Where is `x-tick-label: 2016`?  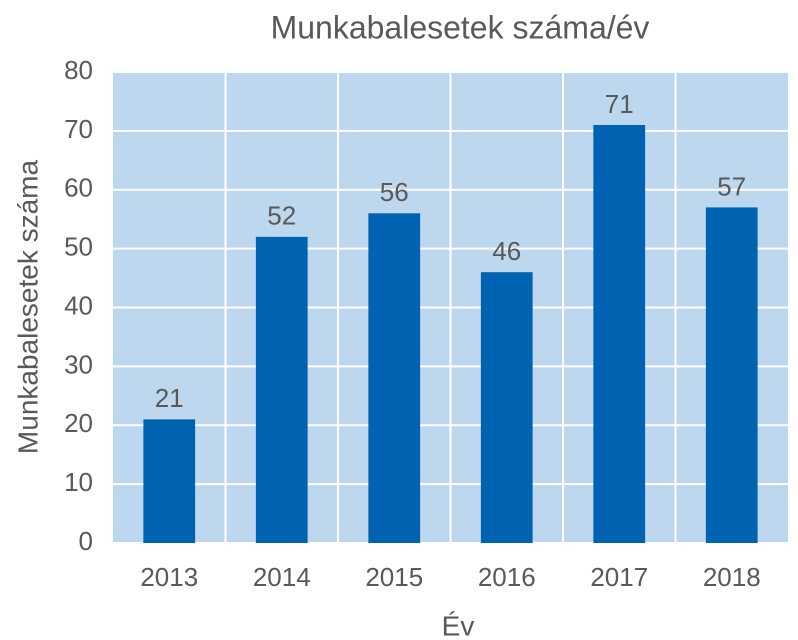
x-tick-label: 2016 is located at coordinates (507, 577).